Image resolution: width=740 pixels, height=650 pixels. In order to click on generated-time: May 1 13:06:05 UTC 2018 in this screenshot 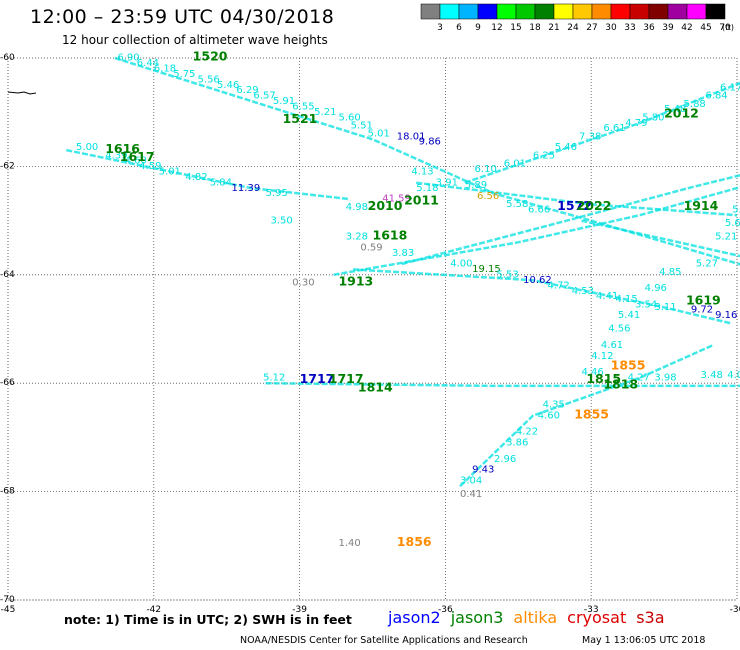, I will do `click(644, 640)`.